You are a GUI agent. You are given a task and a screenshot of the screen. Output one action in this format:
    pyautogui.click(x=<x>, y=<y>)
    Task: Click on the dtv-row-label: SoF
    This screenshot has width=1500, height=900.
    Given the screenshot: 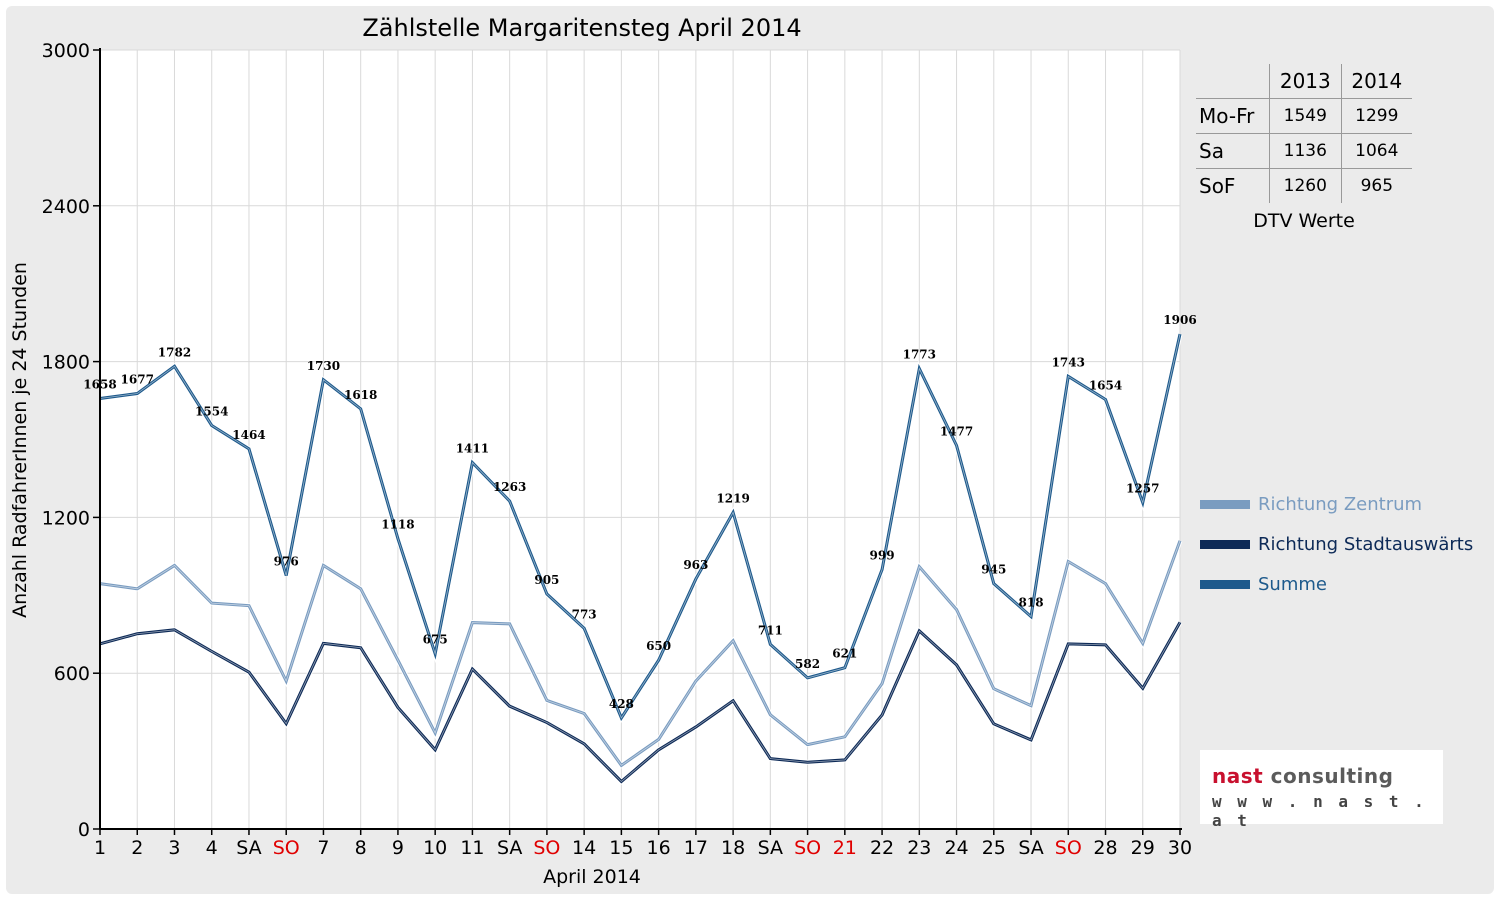 What is the action you would take?
    pyautogui.click(x=1233, y=185)
    